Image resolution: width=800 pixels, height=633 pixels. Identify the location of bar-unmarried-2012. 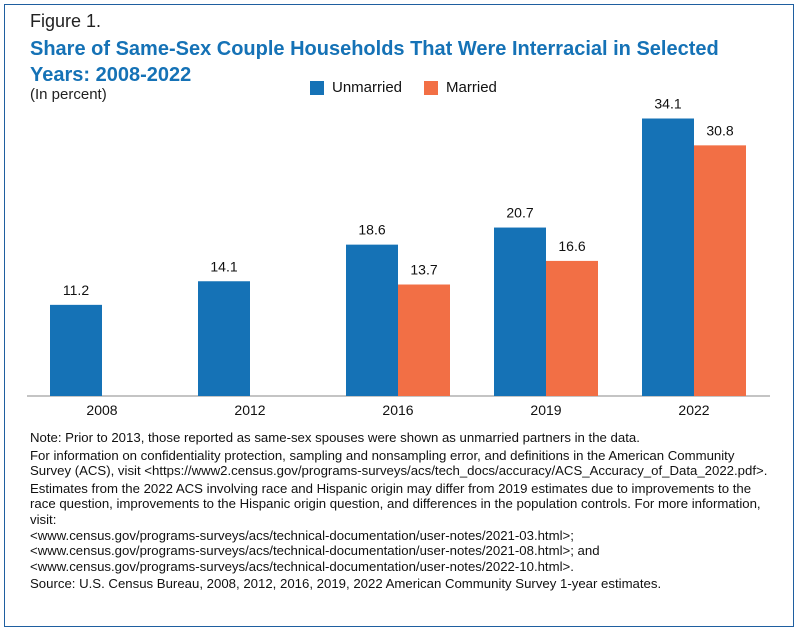
(224, 338).